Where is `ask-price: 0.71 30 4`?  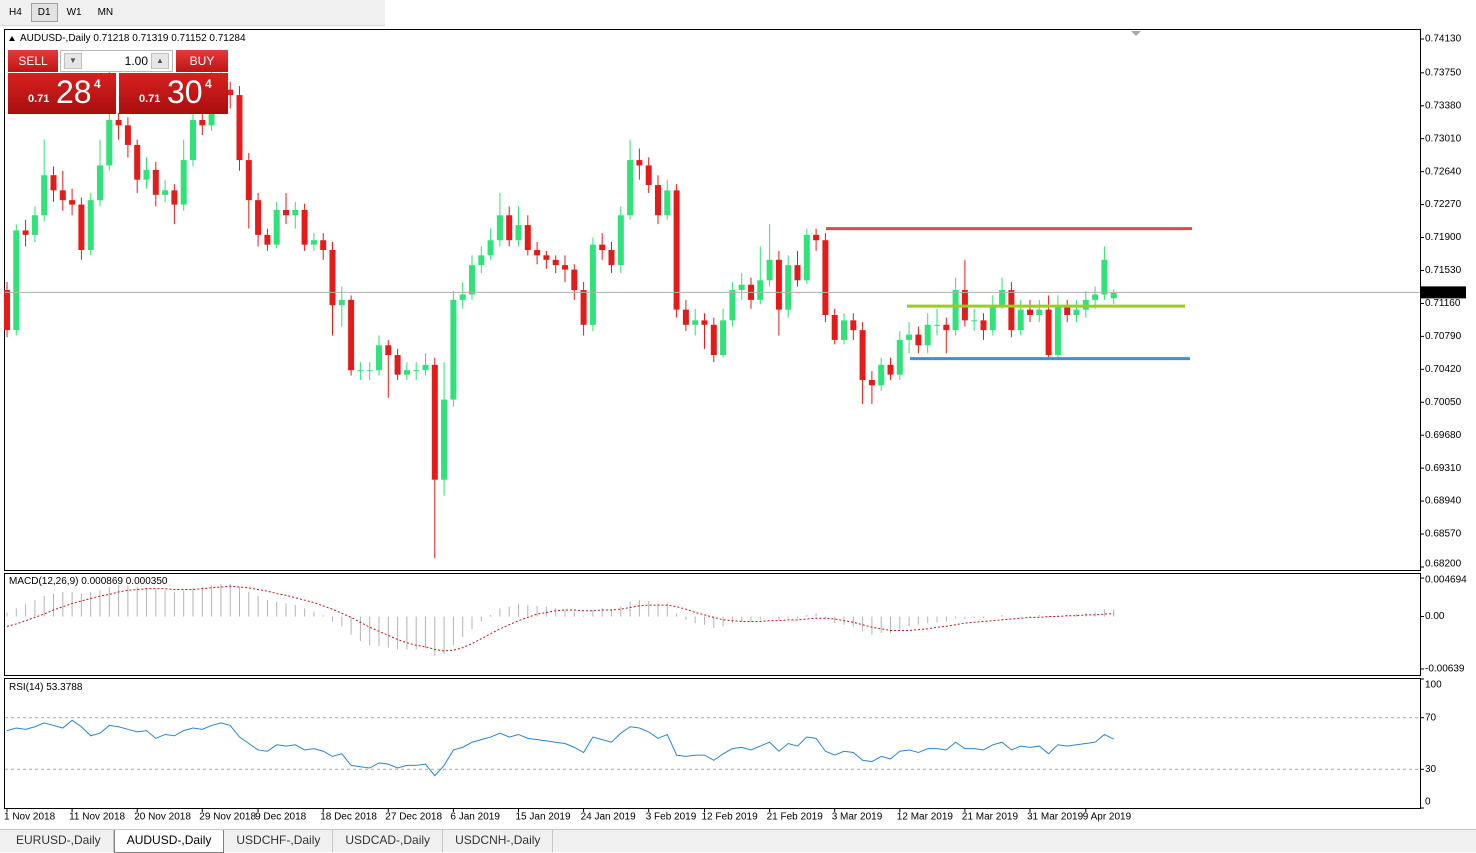 ask-price: 0.71 30 4 is located at coordinates (173, 93).